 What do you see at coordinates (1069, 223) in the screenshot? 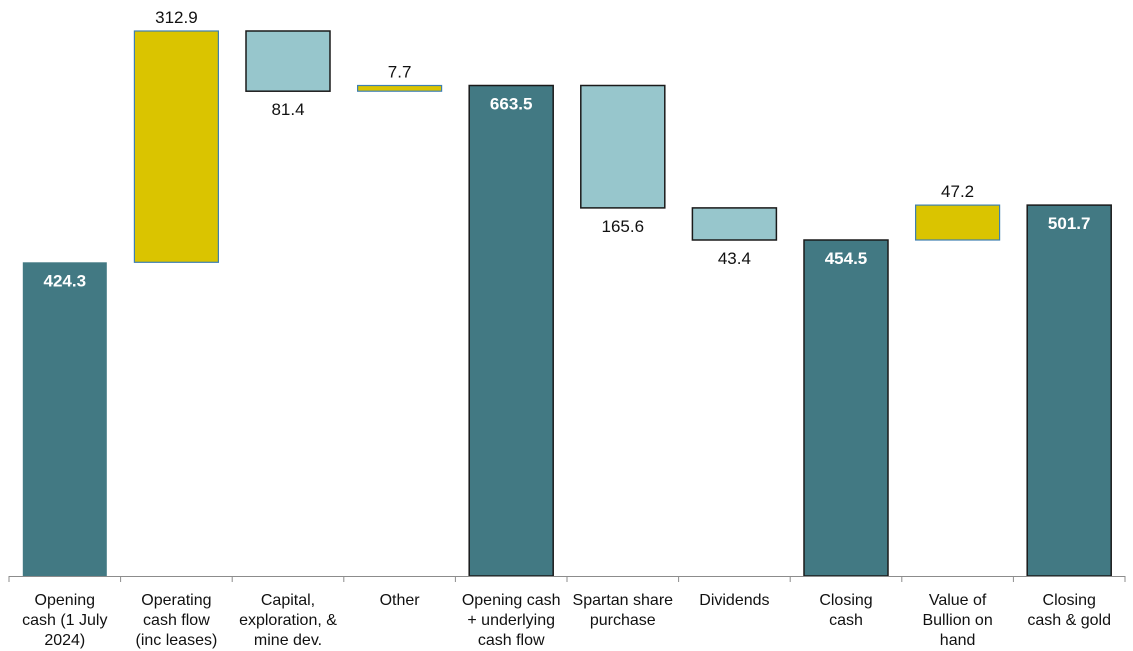
I see `data-label-10: 501.7` at bounding box center [1069, 223].